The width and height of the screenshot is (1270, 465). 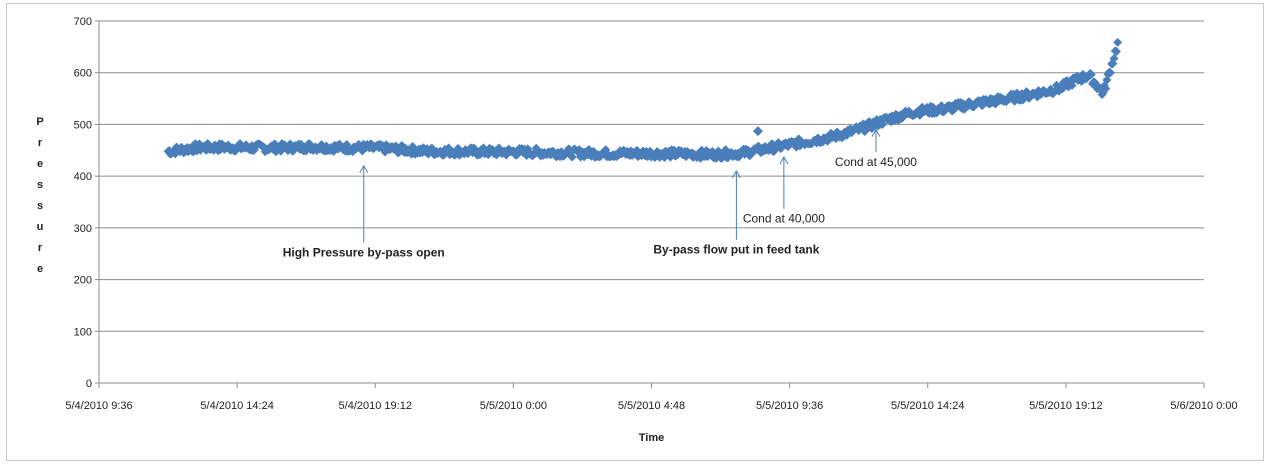 I want to click on y-tick-label: 600, so click(x=83, y=74).